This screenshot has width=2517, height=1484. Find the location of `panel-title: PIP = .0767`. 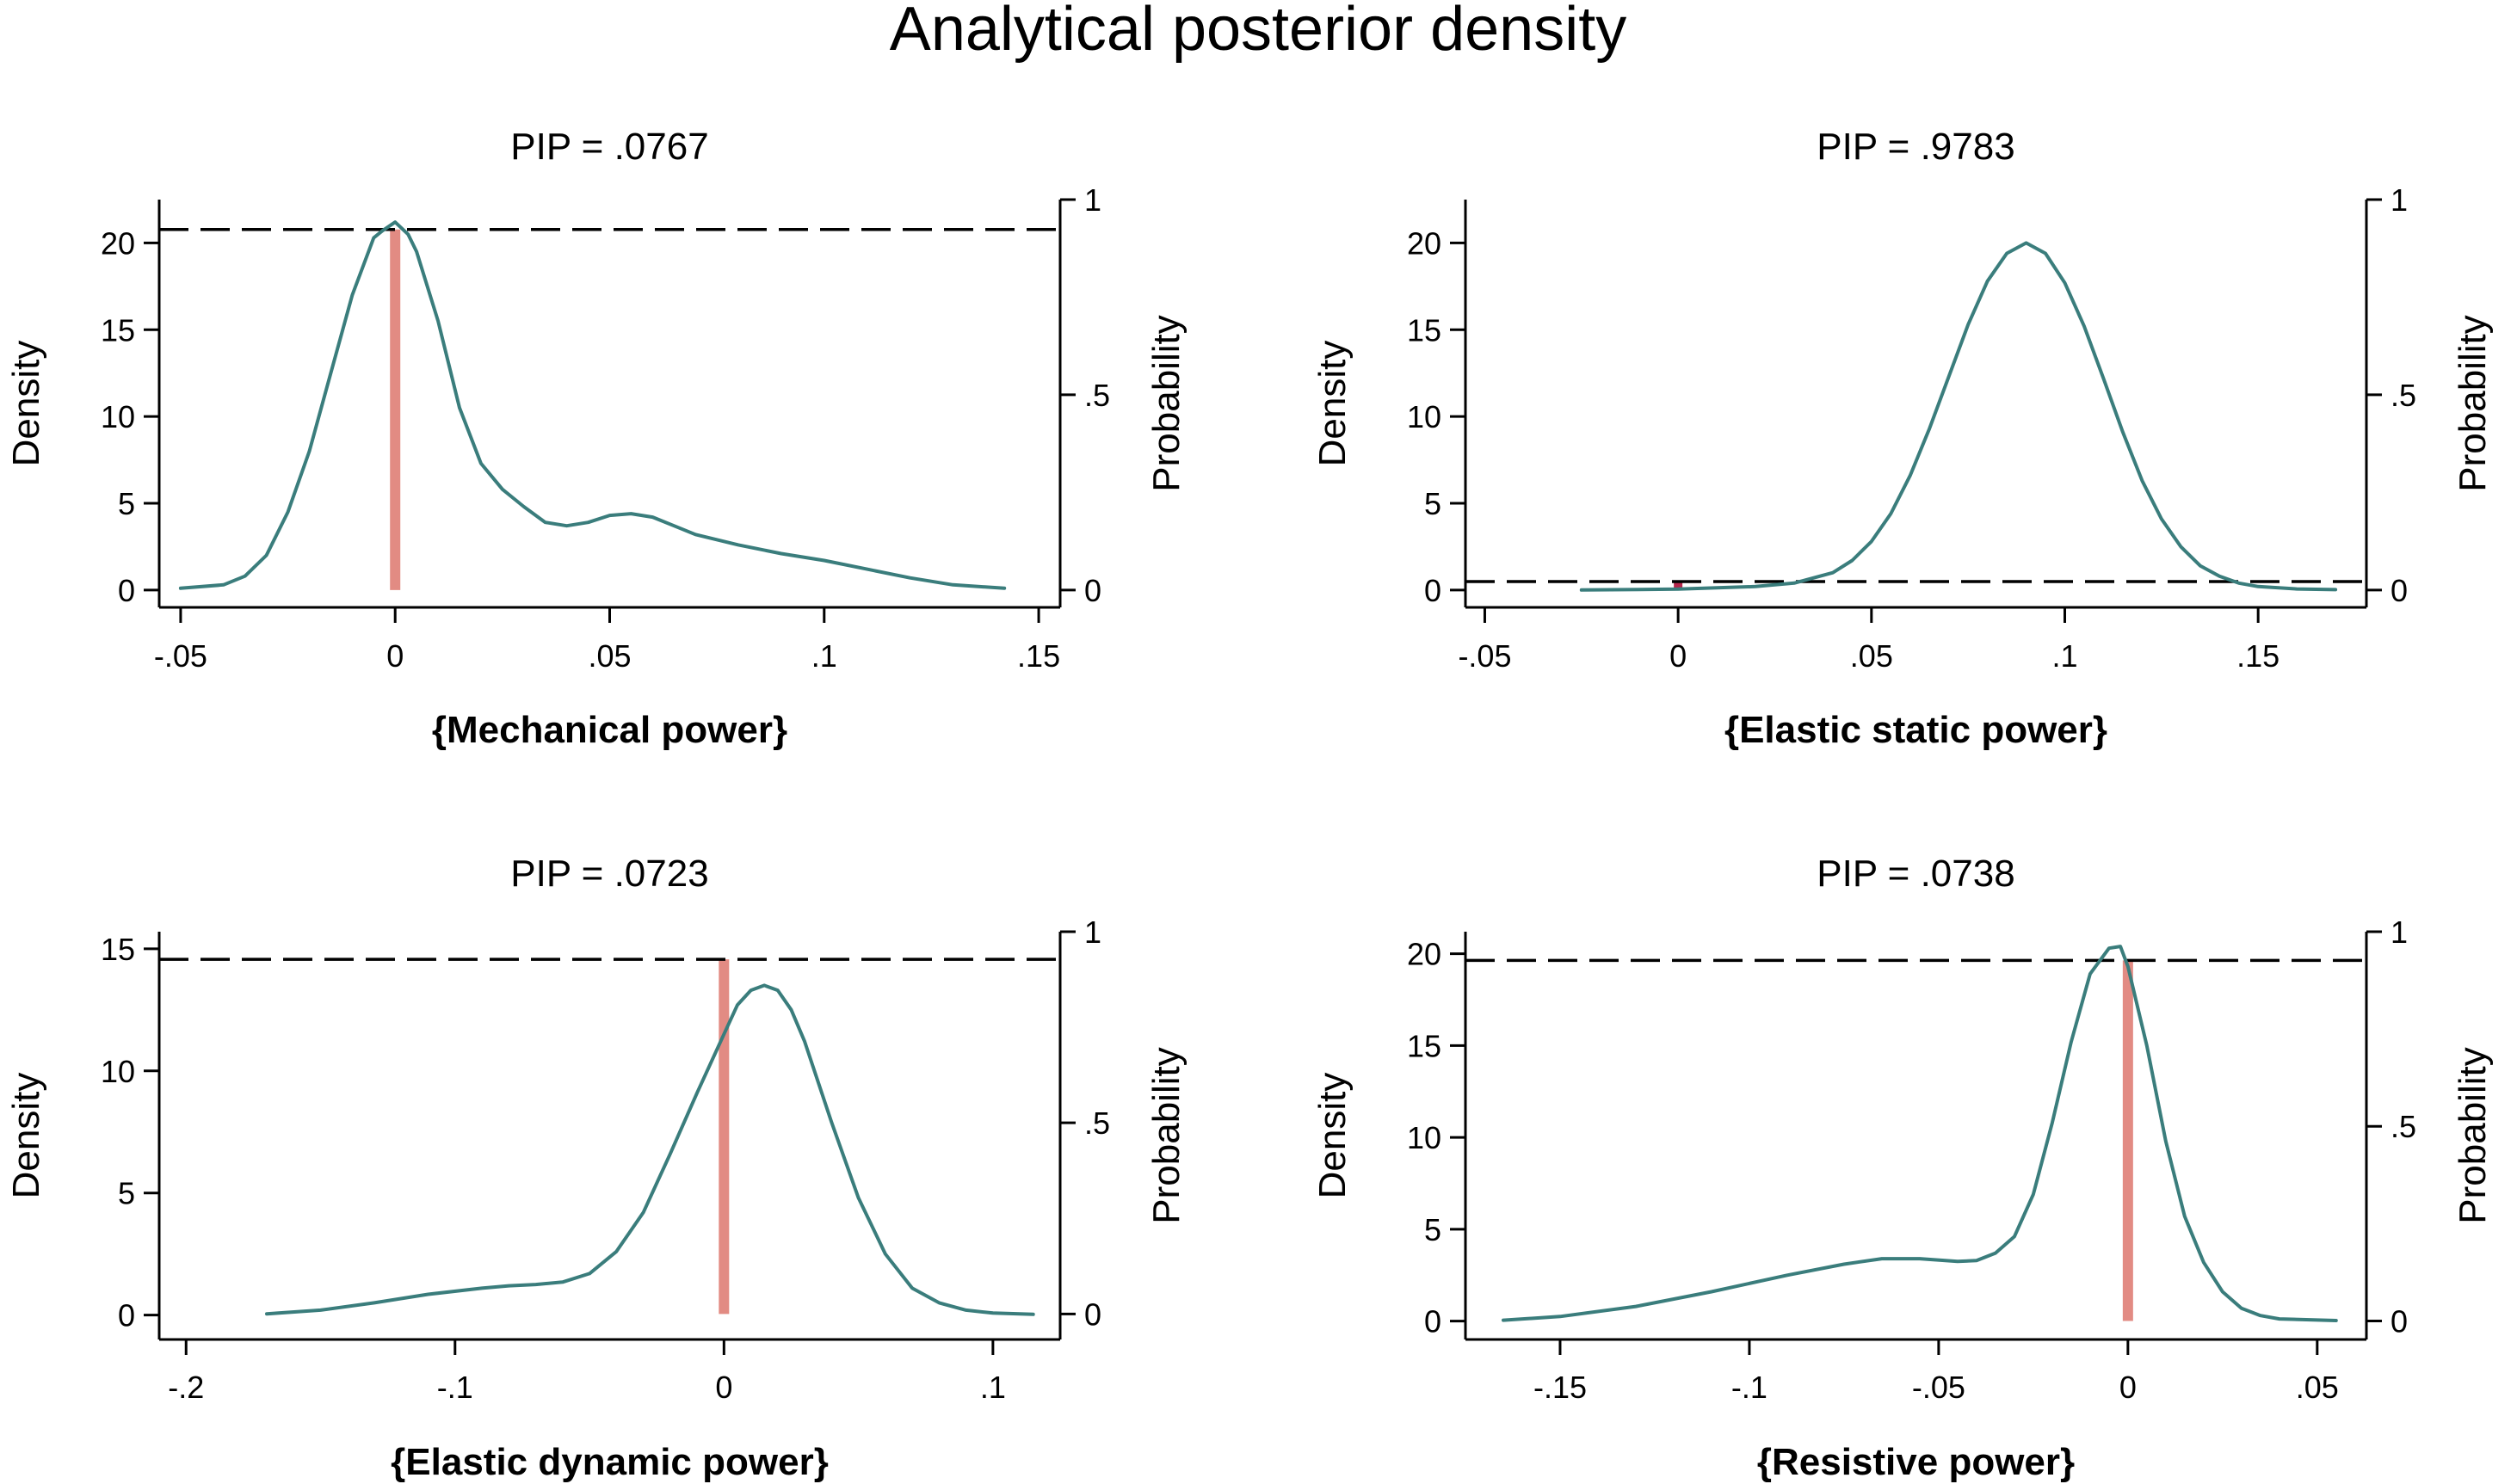

panel-title: PIP = .0767 is located at coordinates (609, 147).